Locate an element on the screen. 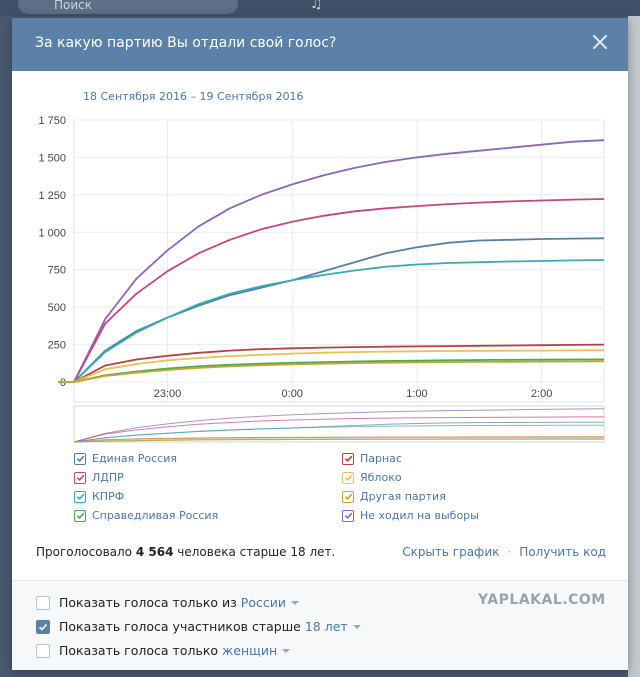  legend-label: Справедливая Россия is located at coordinates (155, 515).